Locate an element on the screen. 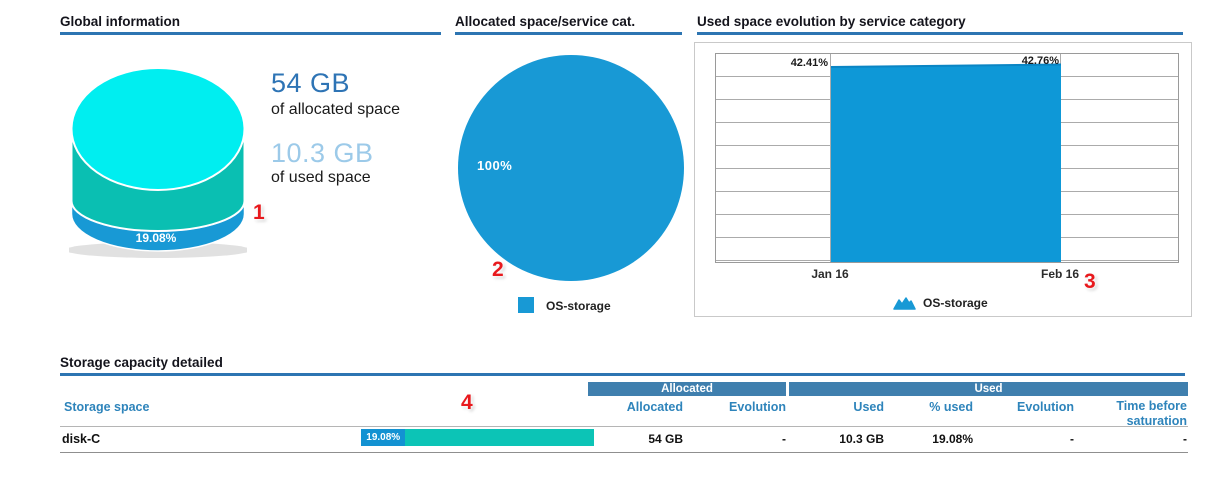 The image size is (1219, 493). pie-legend-label: OS-storage is located at coordinates (578, 306).